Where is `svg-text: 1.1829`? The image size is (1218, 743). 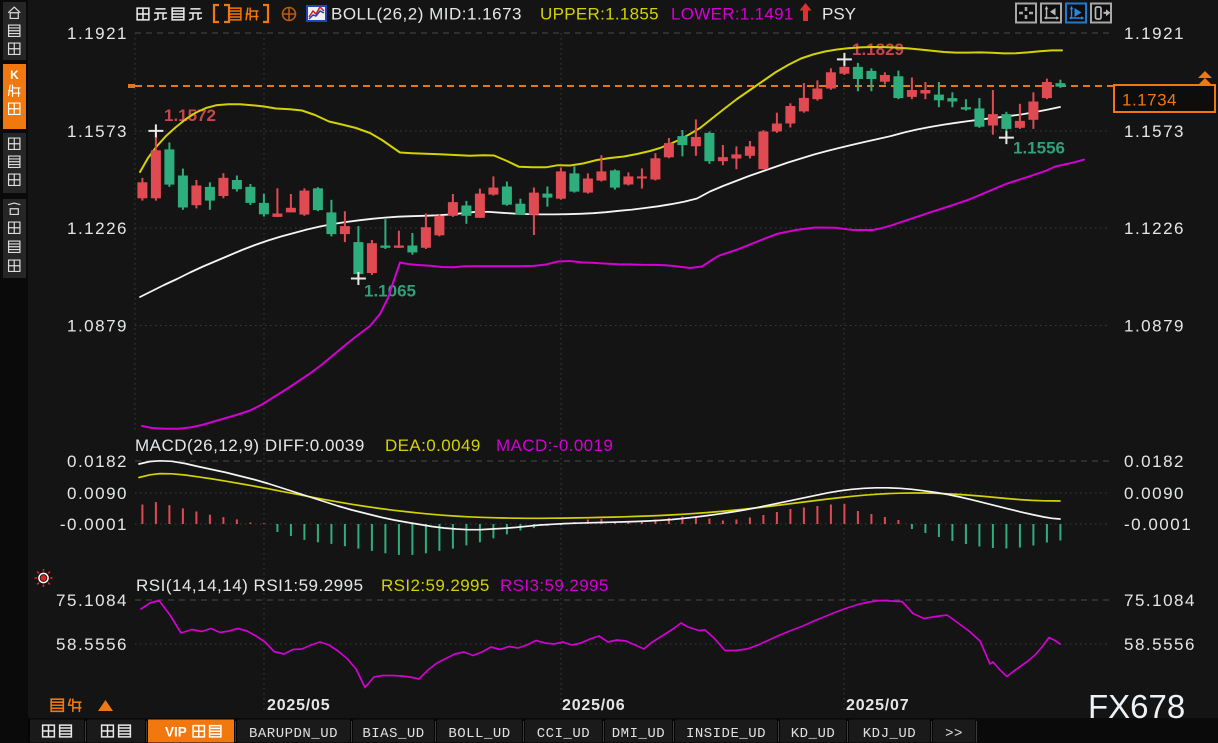
svg-text: 1.1829 is located at coordinates (878, 49).